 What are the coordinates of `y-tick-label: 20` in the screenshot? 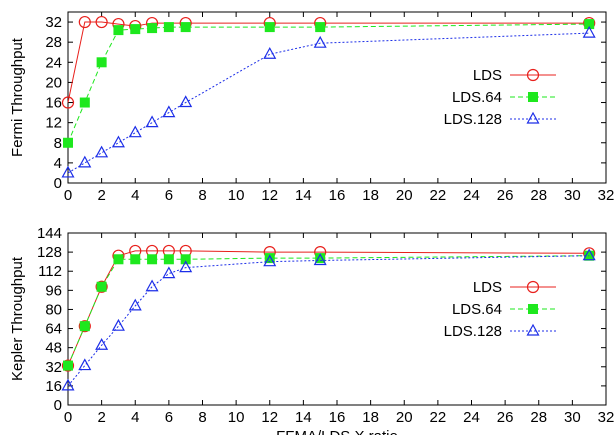 It's located at (53, 82).